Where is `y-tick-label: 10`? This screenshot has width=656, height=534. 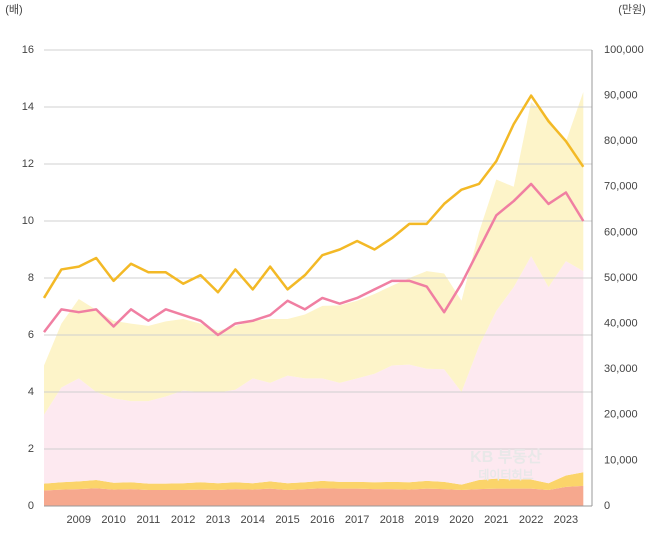
y-tick-label: 10 is located at coordinates (28, 221).